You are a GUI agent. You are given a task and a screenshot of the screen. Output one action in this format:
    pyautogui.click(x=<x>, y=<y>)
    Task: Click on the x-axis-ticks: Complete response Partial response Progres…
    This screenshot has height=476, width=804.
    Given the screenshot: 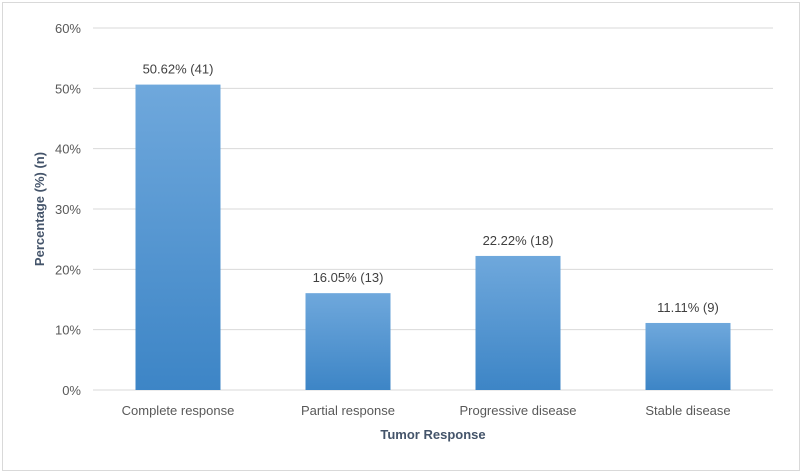 What is the action you would take?
    pyautogui.click(x=426, y=410)
    